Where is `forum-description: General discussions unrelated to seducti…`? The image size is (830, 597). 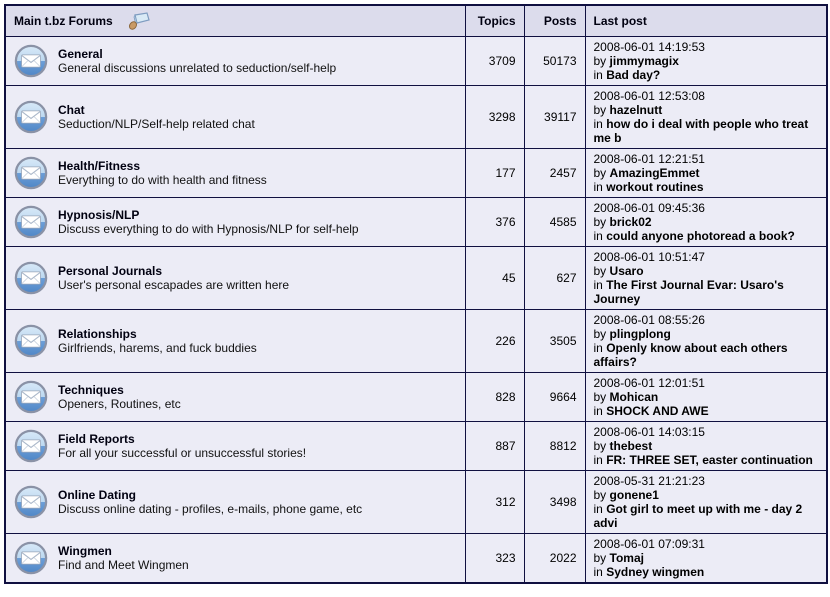 forum-description: General discussions unrelated to seducti… is located at coordinates (197, 68).